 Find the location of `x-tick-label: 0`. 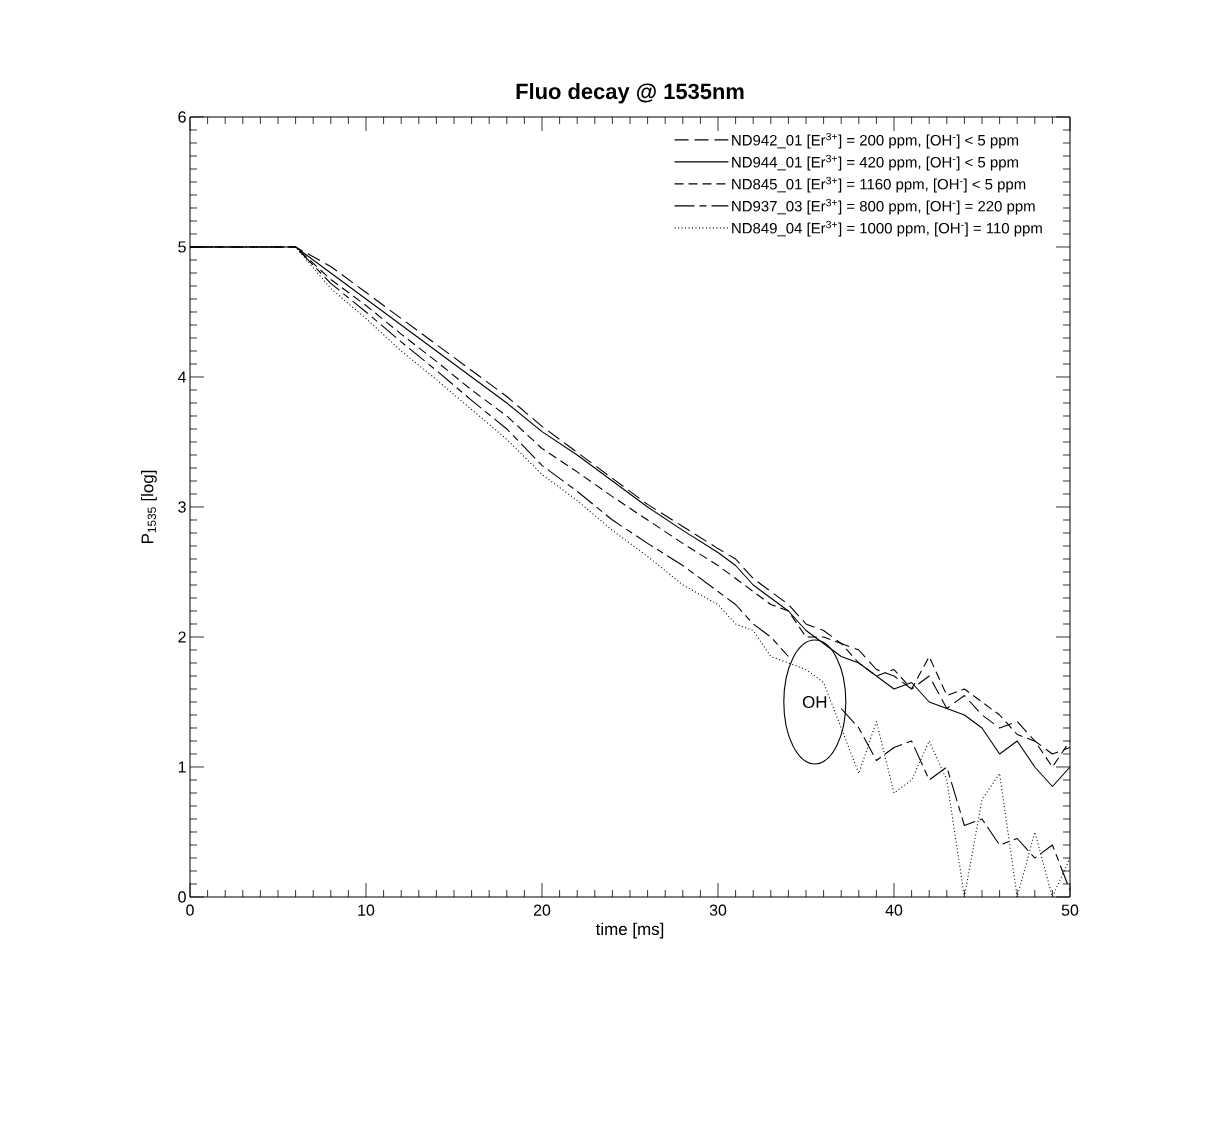

x-tick-label: 0 is located at coordinates (190, 910).